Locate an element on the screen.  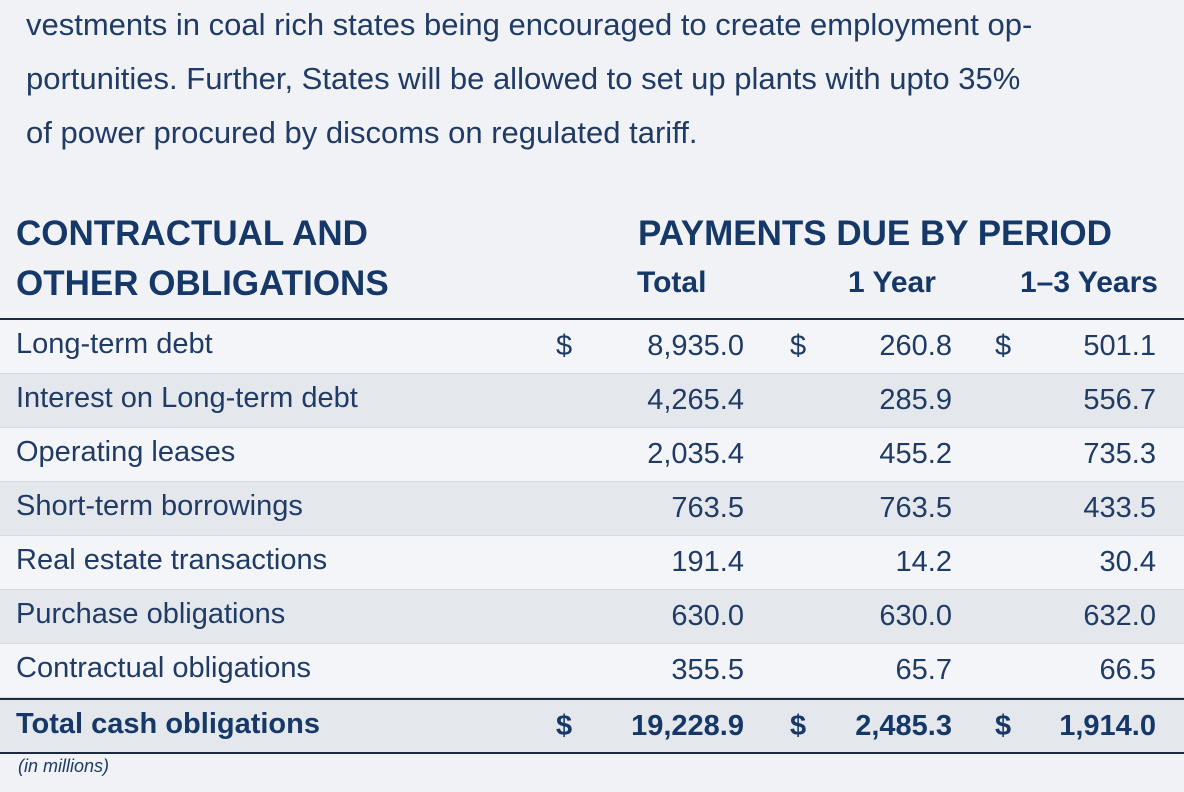
table-row: Contractual obligations 355.5 65.7 66.5 is located at coordinates (592, 671).